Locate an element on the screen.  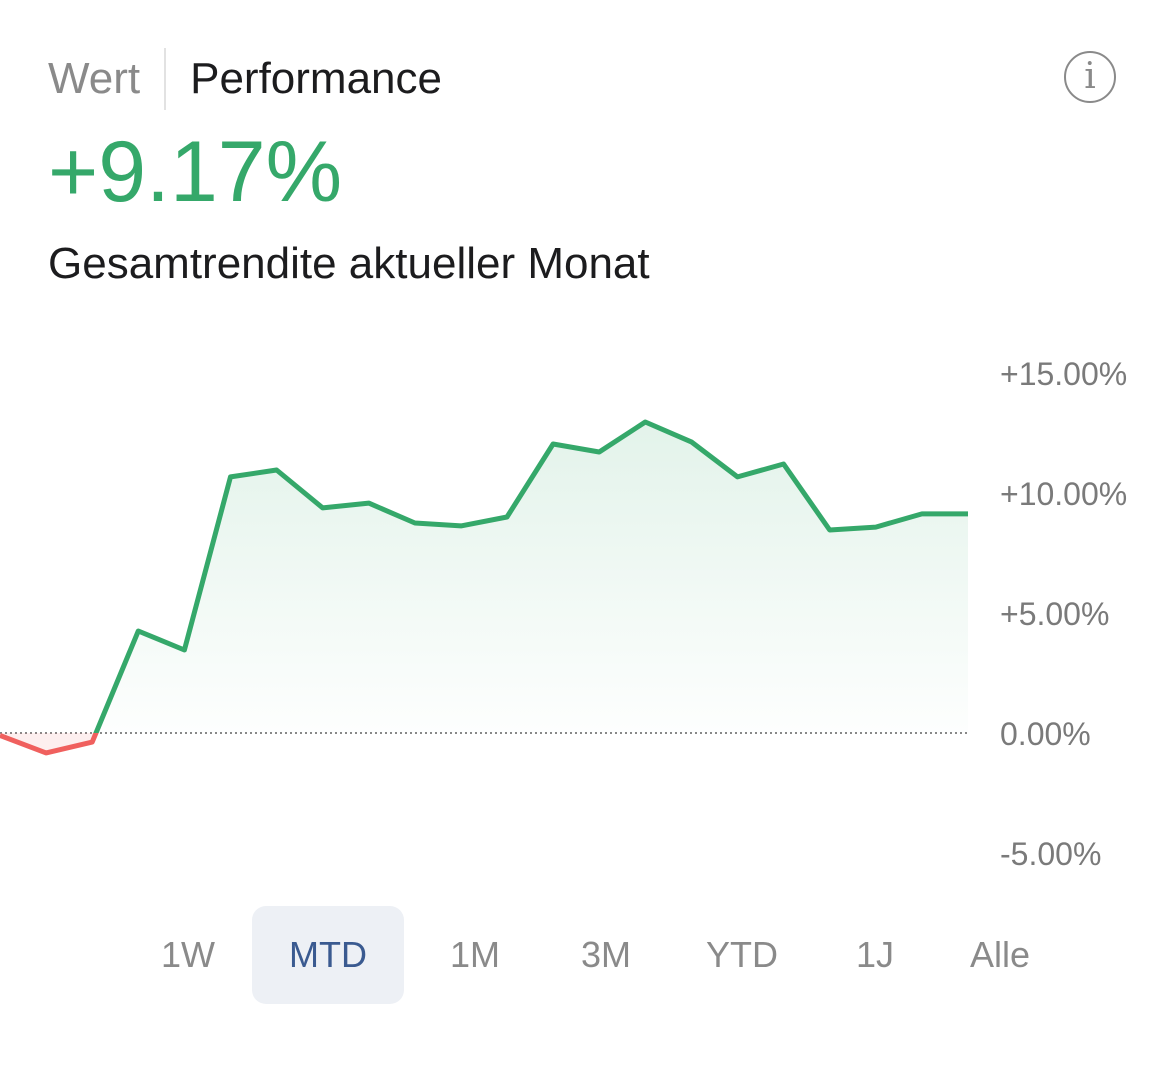
range-button-1j: 1J is located at coordinates (875, 954).